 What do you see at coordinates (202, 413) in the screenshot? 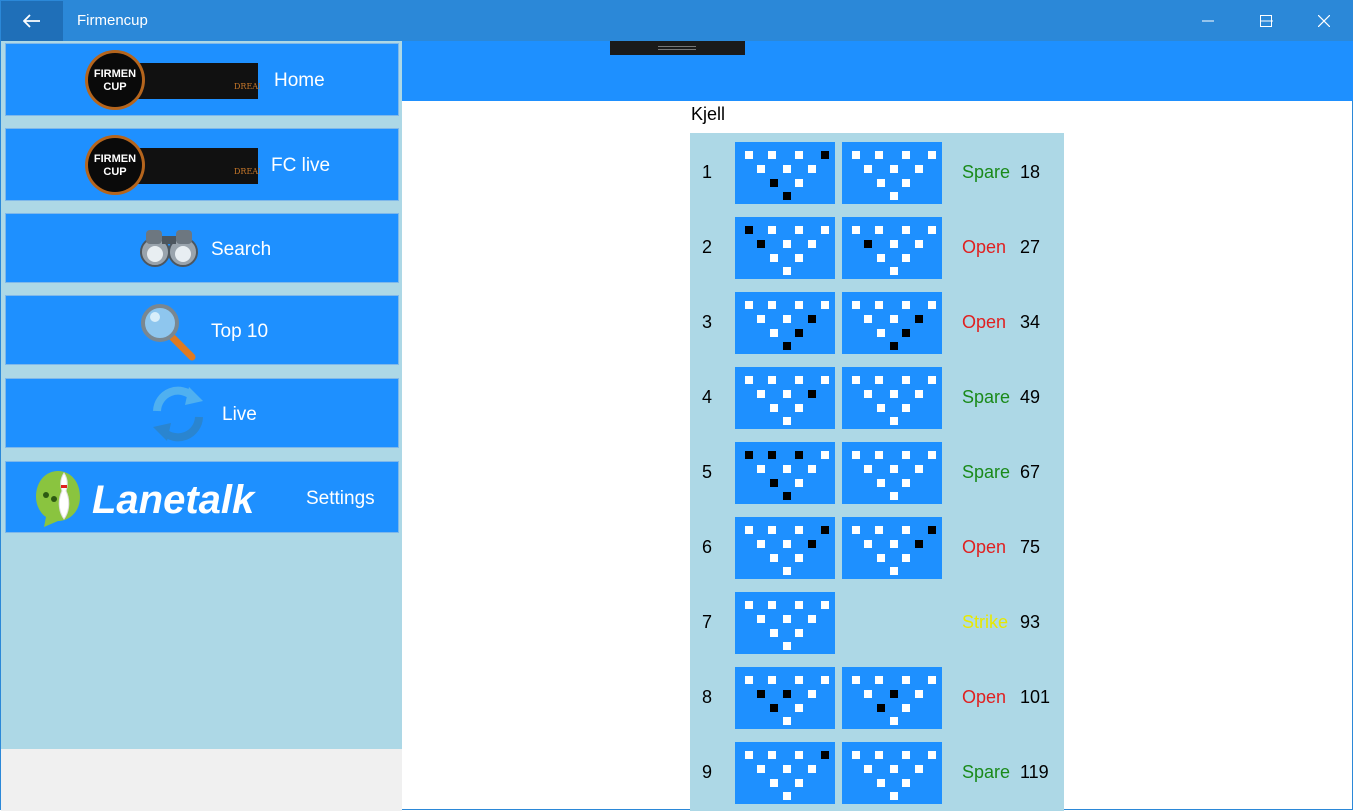
I see `sidebar-item-live: Live` at bounding box center [202, 413].